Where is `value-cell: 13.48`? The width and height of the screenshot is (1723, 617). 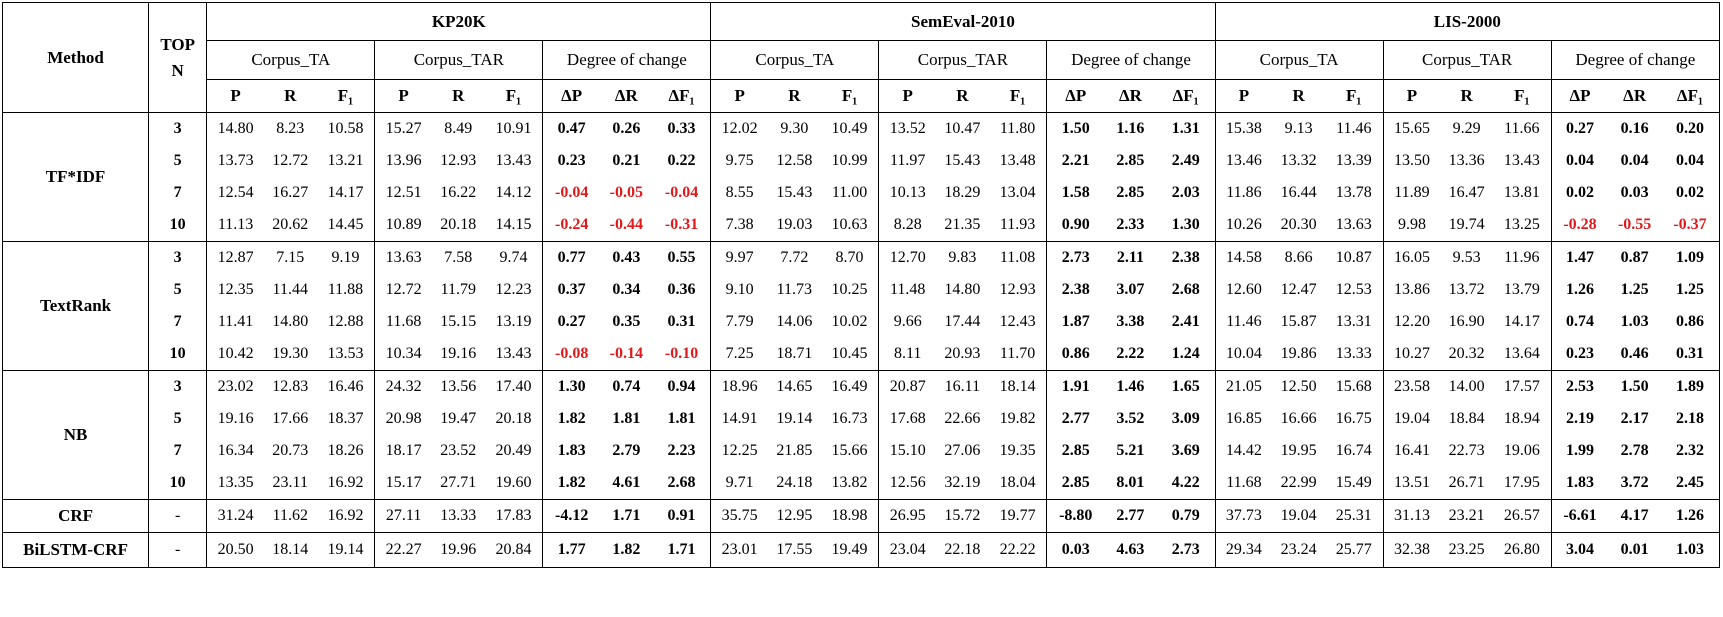
value-cell: 13.48 is located at coordinates (1018, 161).